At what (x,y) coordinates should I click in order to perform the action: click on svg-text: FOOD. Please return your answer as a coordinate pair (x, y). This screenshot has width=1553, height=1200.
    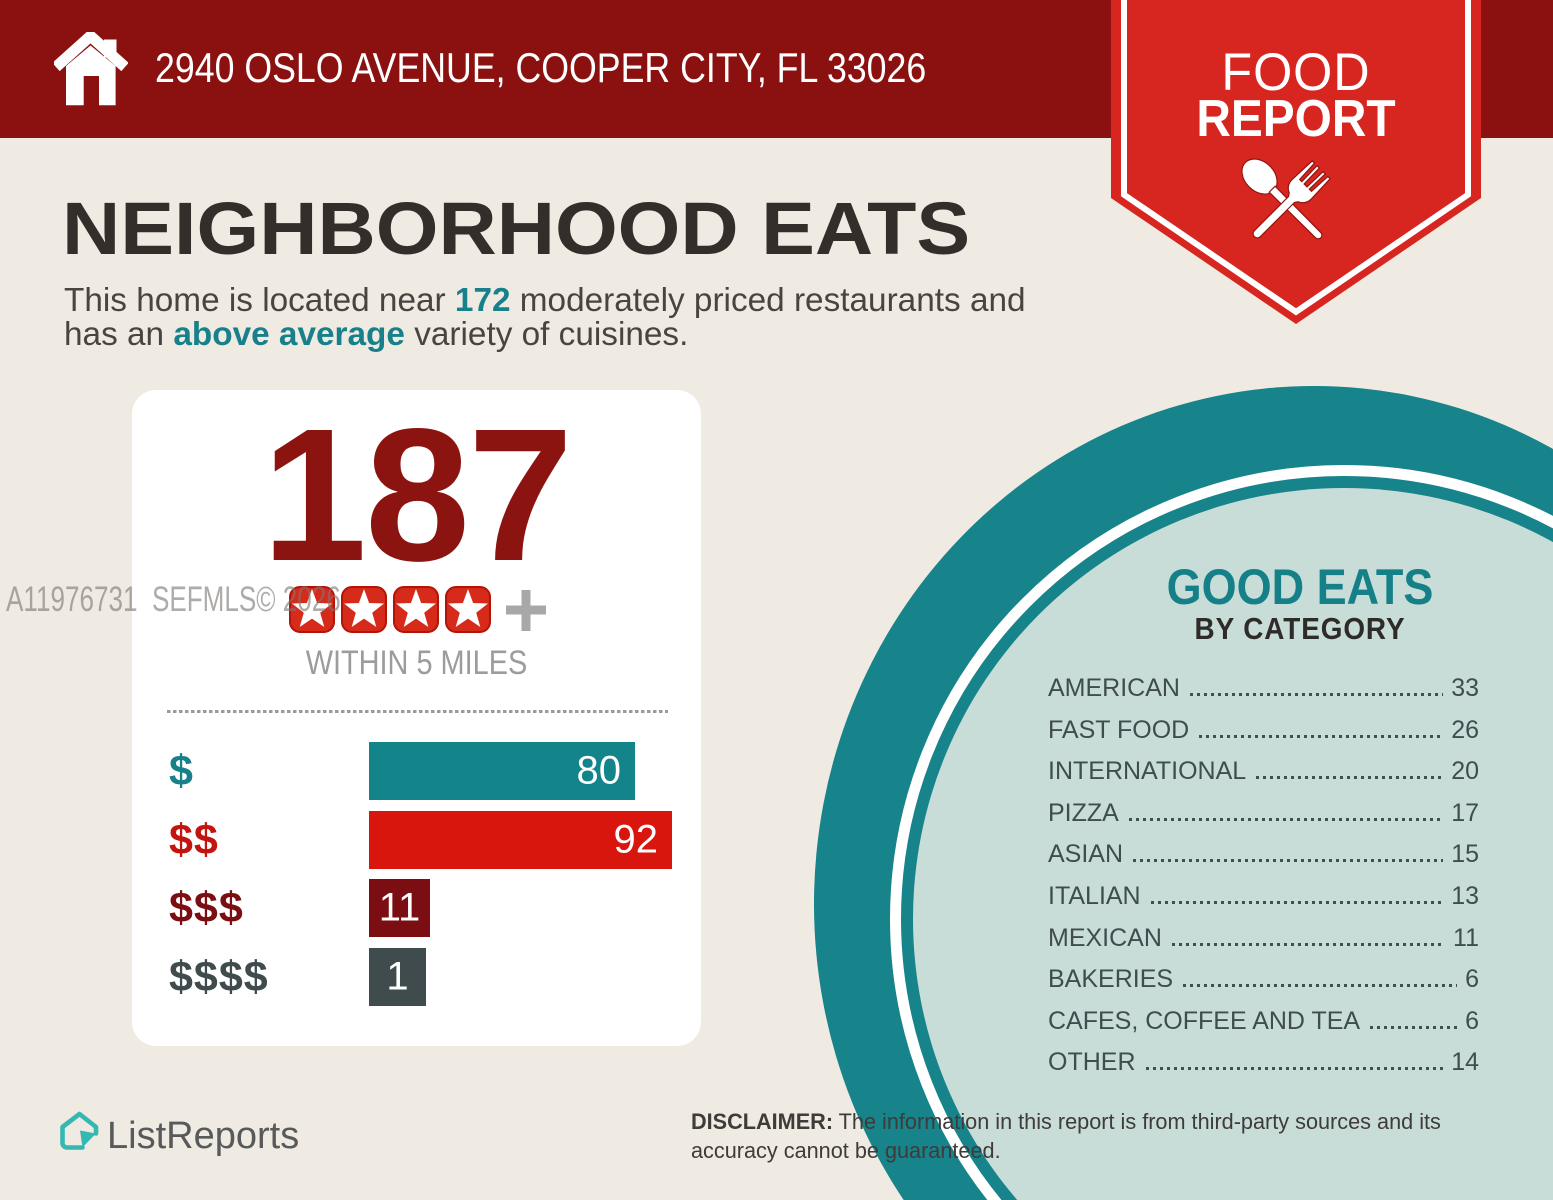
    Looking at the image, I should click on (1295, 71).